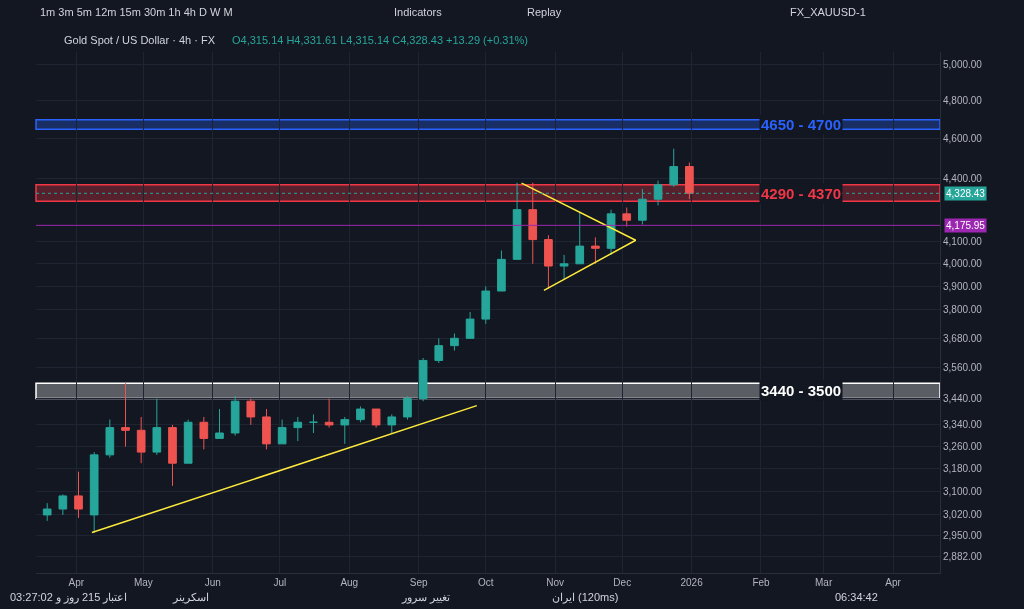 The height and width of the screenshot is (609, 1024). I want to click on y-tick-label: 4,800.00, so click(963, 101).